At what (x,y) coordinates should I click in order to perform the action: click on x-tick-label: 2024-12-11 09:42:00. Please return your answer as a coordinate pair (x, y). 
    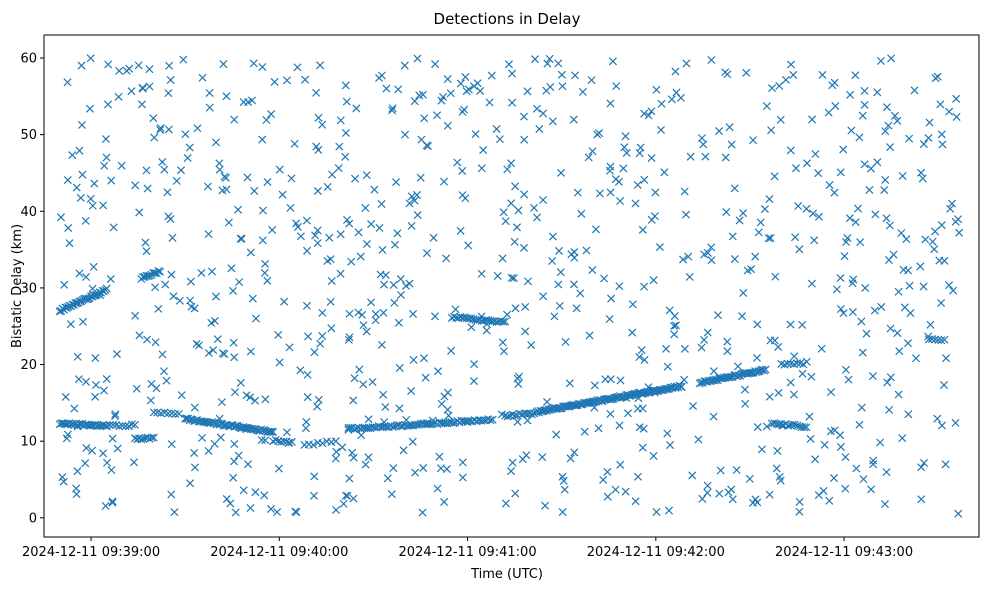
    Looking at the image, I should click on (656, 552).